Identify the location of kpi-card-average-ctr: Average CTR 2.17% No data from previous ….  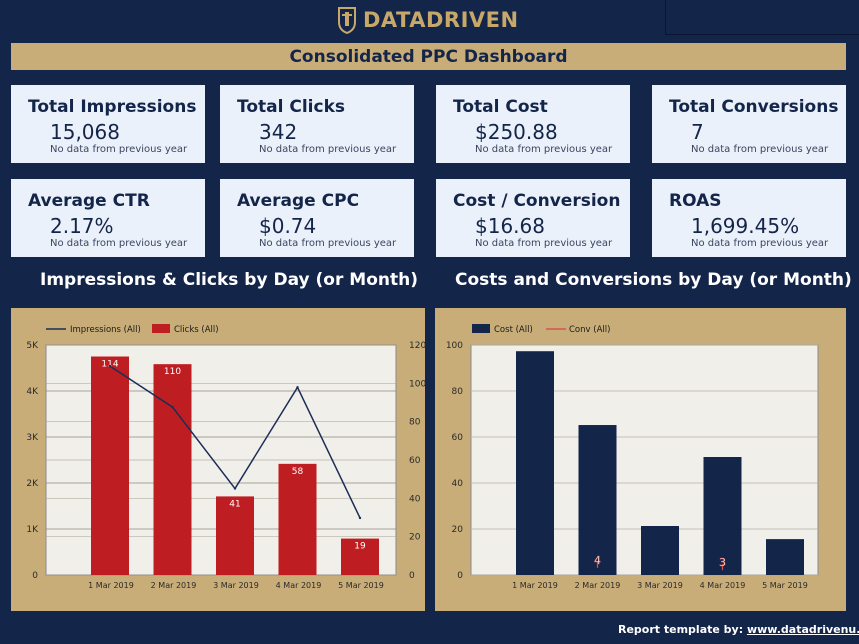
(108, 218).